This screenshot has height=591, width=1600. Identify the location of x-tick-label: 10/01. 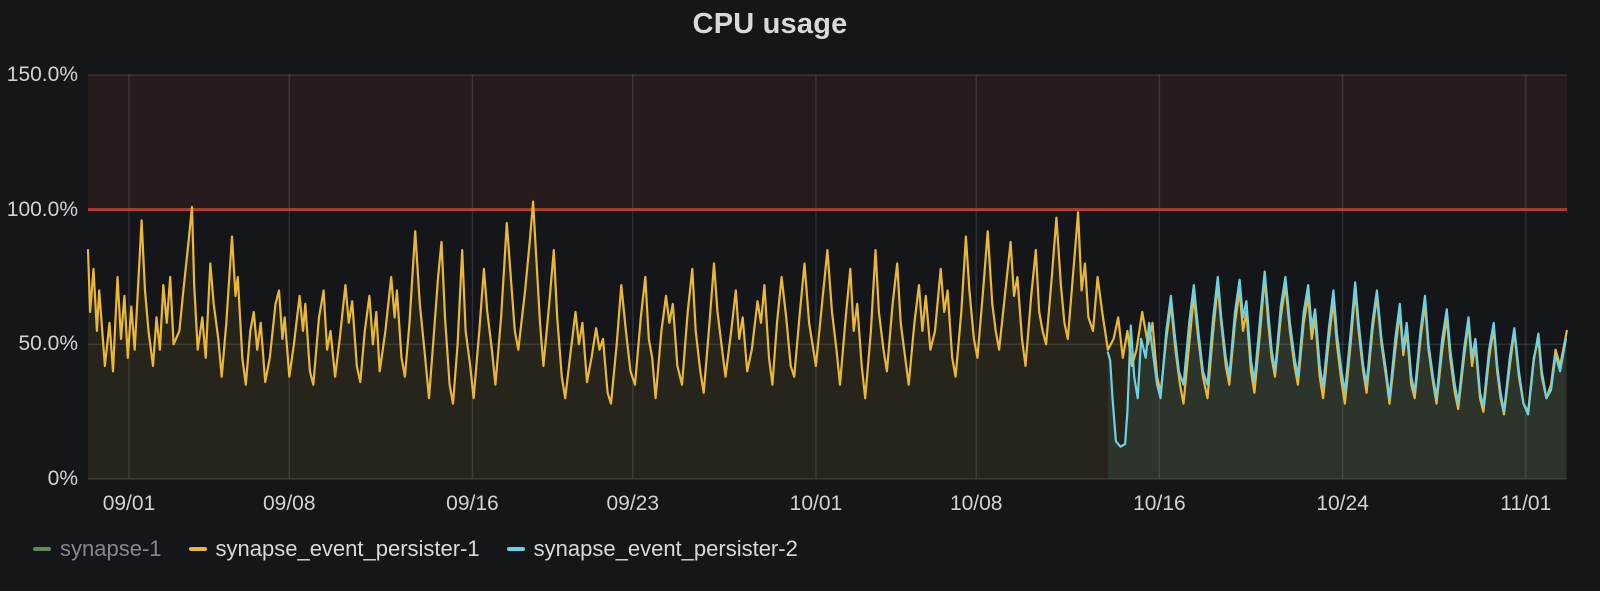
(816, 503).